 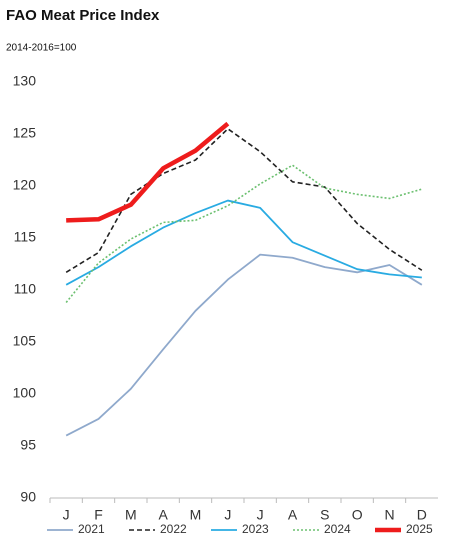 What do you see at coordinates (324, 515) in the screenshot?
I see `x-tick-label: S` at bounding box center [324, 515].